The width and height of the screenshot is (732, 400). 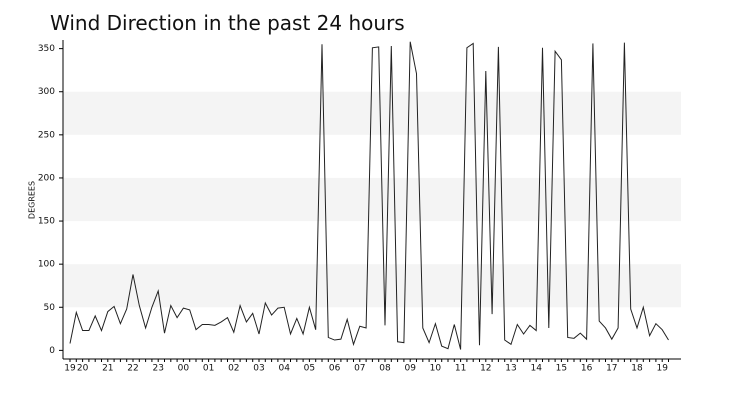 I want to click on y-tick-label: 200, so click(x=46, y=178).